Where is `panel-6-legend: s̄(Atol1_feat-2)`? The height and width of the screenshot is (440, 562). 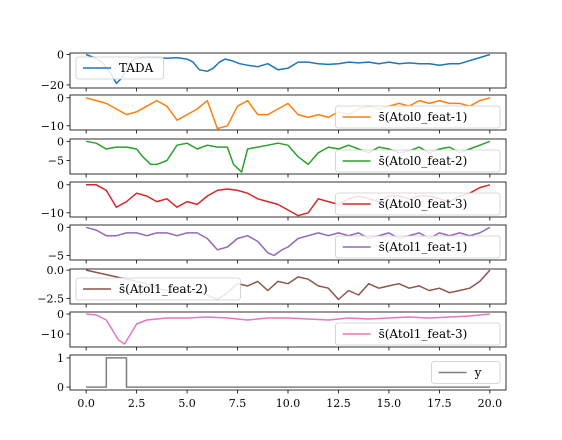 panel-6-legend: s̄(Atol1_feat-2) is located at coordinates (158, 289).